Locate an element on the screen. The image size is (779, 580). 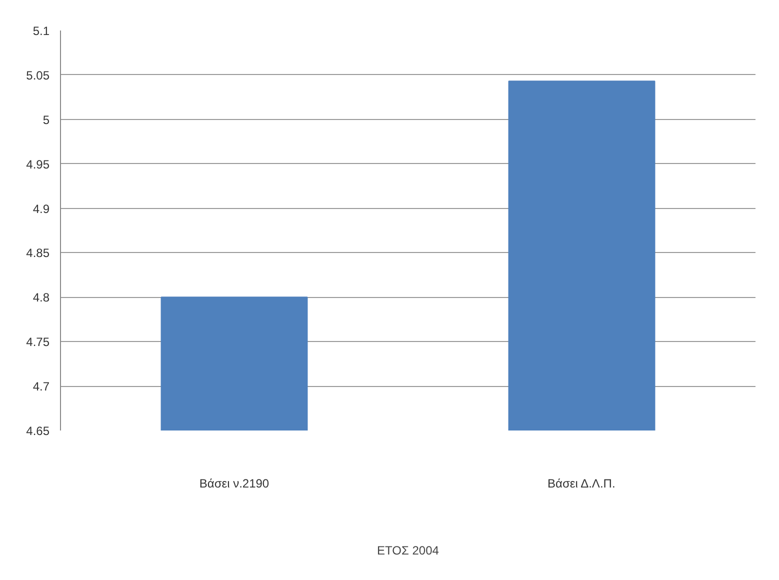
y-tick-label: 5.1 is located at coordinates (41, 31).